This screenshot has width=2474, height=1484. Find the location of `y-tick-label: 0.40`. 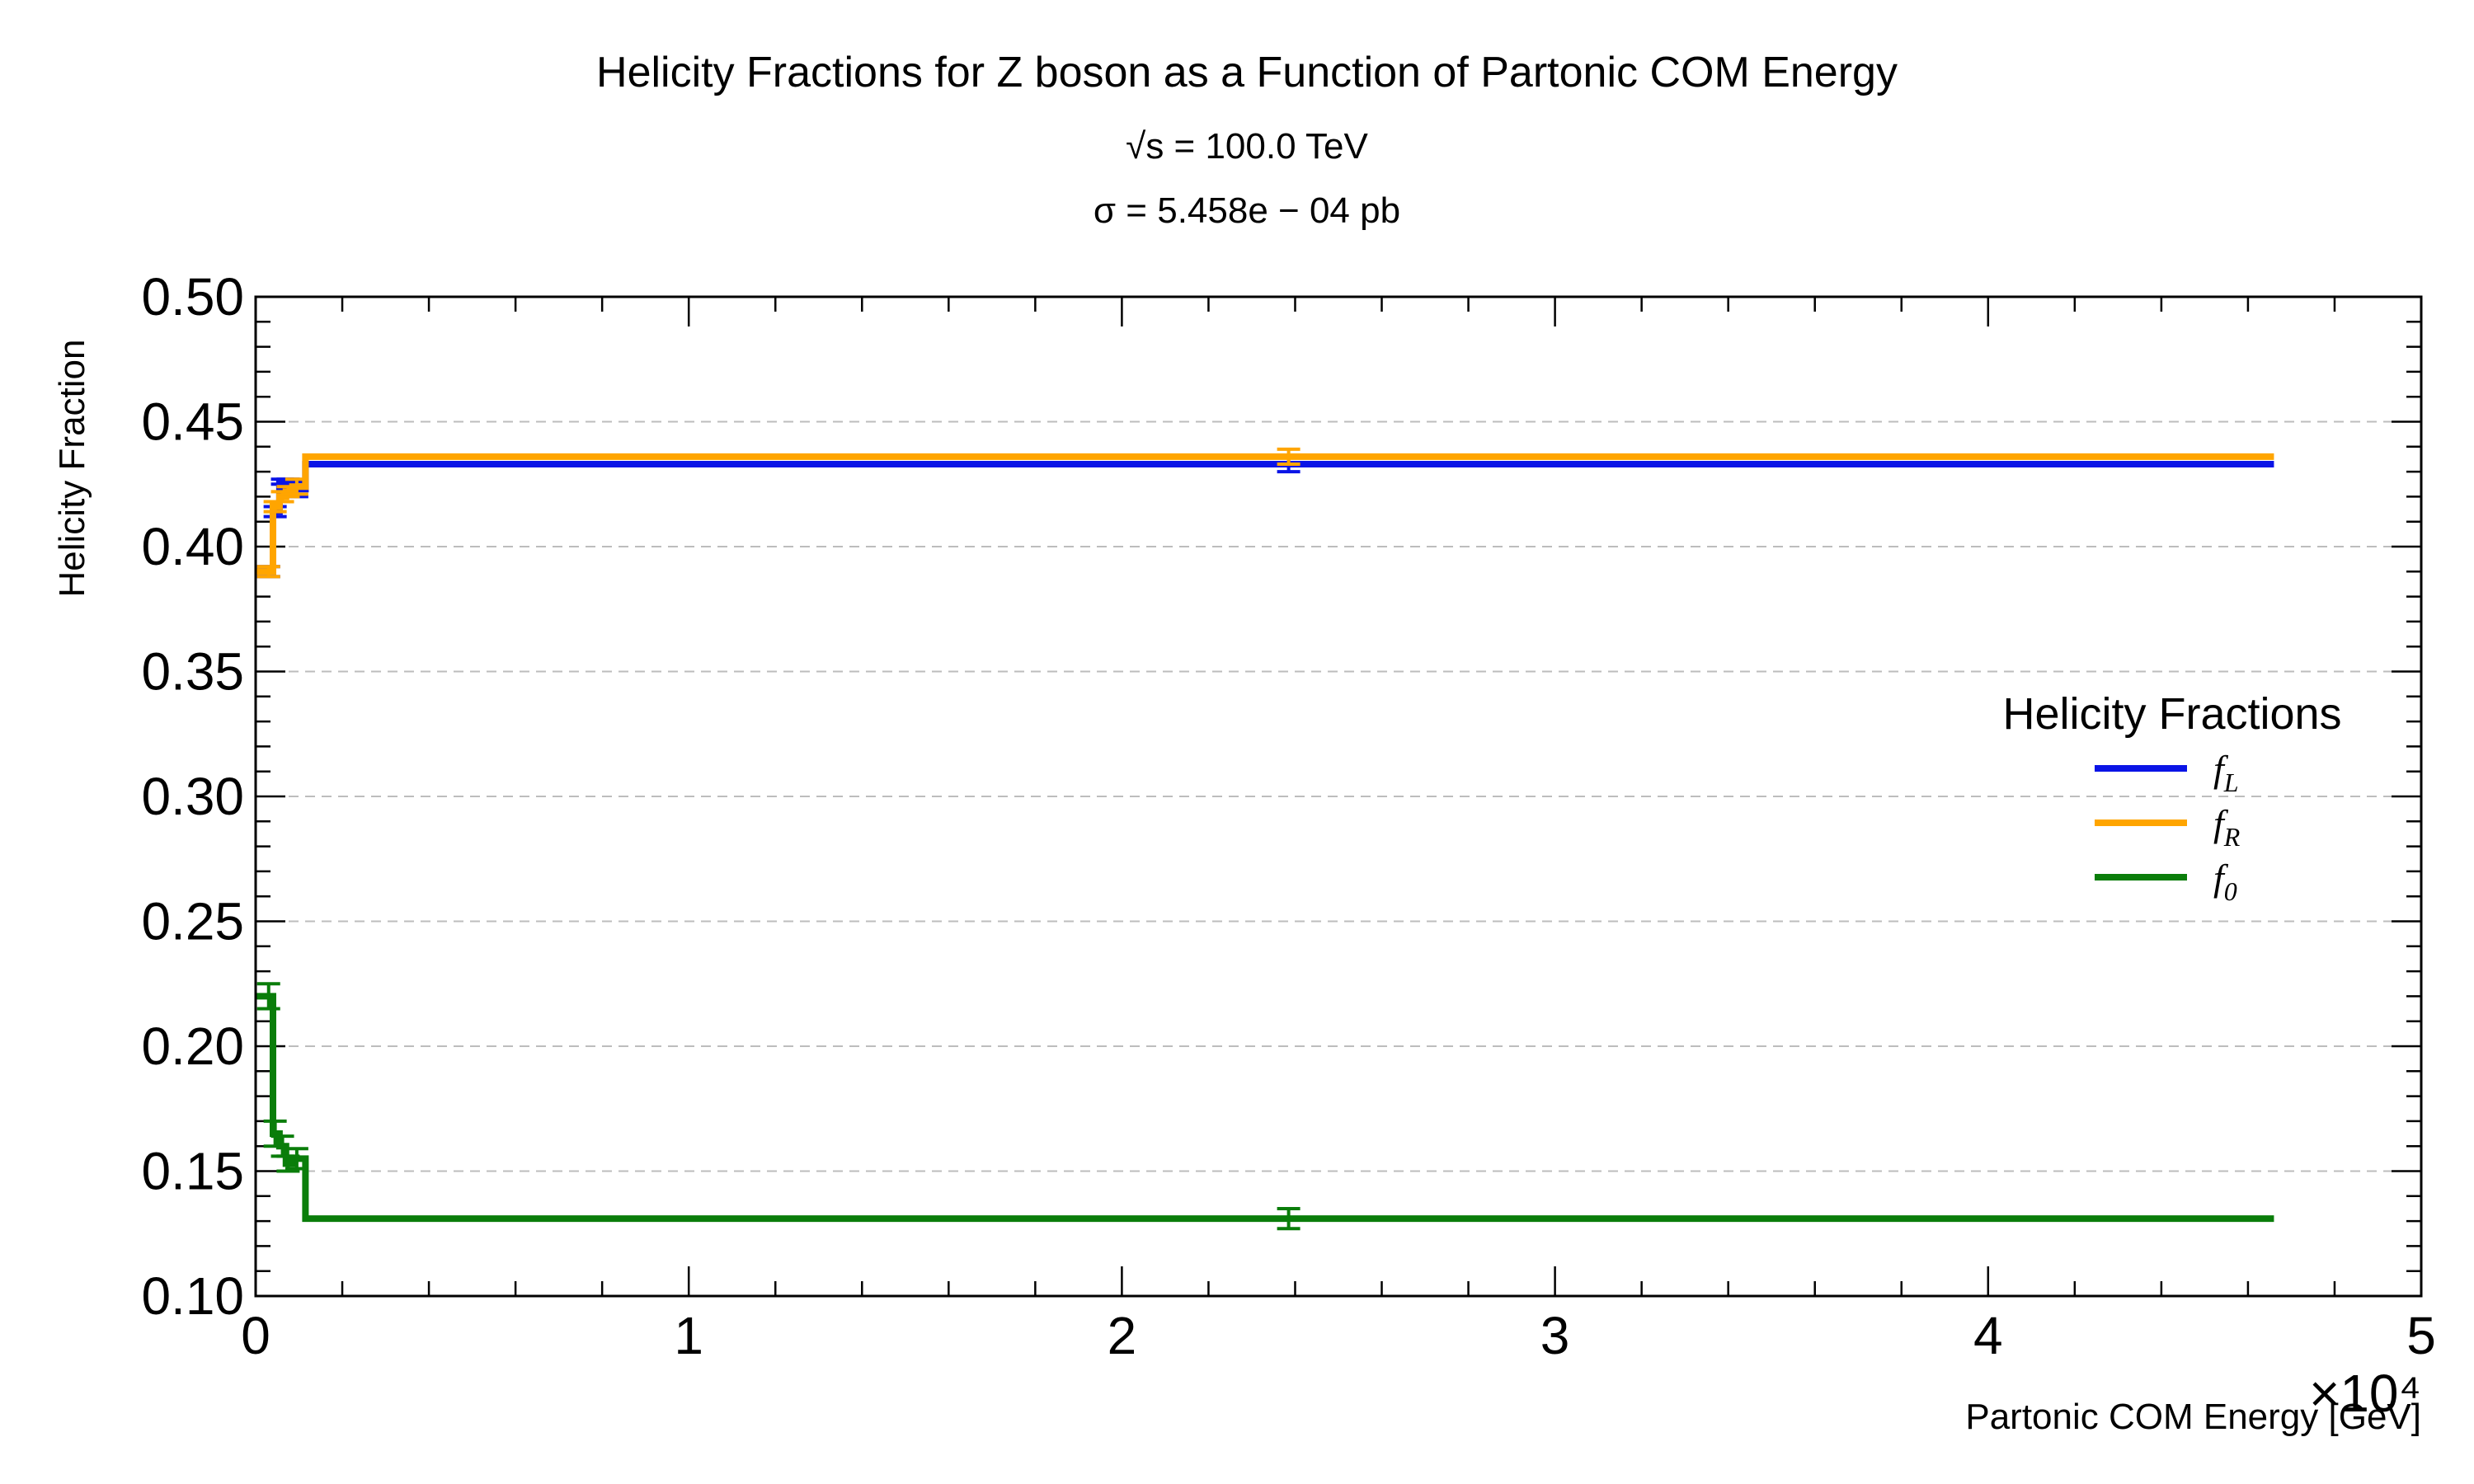

y-tick-label: 0.40 is located at coordinates (192, 546).